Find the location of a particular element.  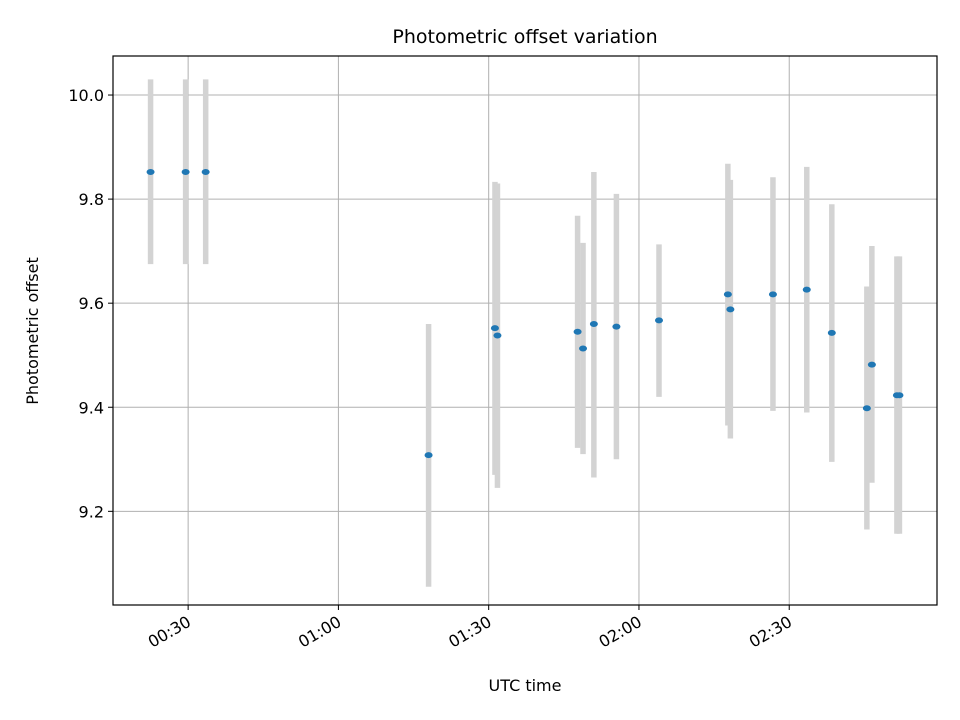

y-axis: 9.2 9.4 9.6 9.8 10.0 is located at coordinates (90, 303).